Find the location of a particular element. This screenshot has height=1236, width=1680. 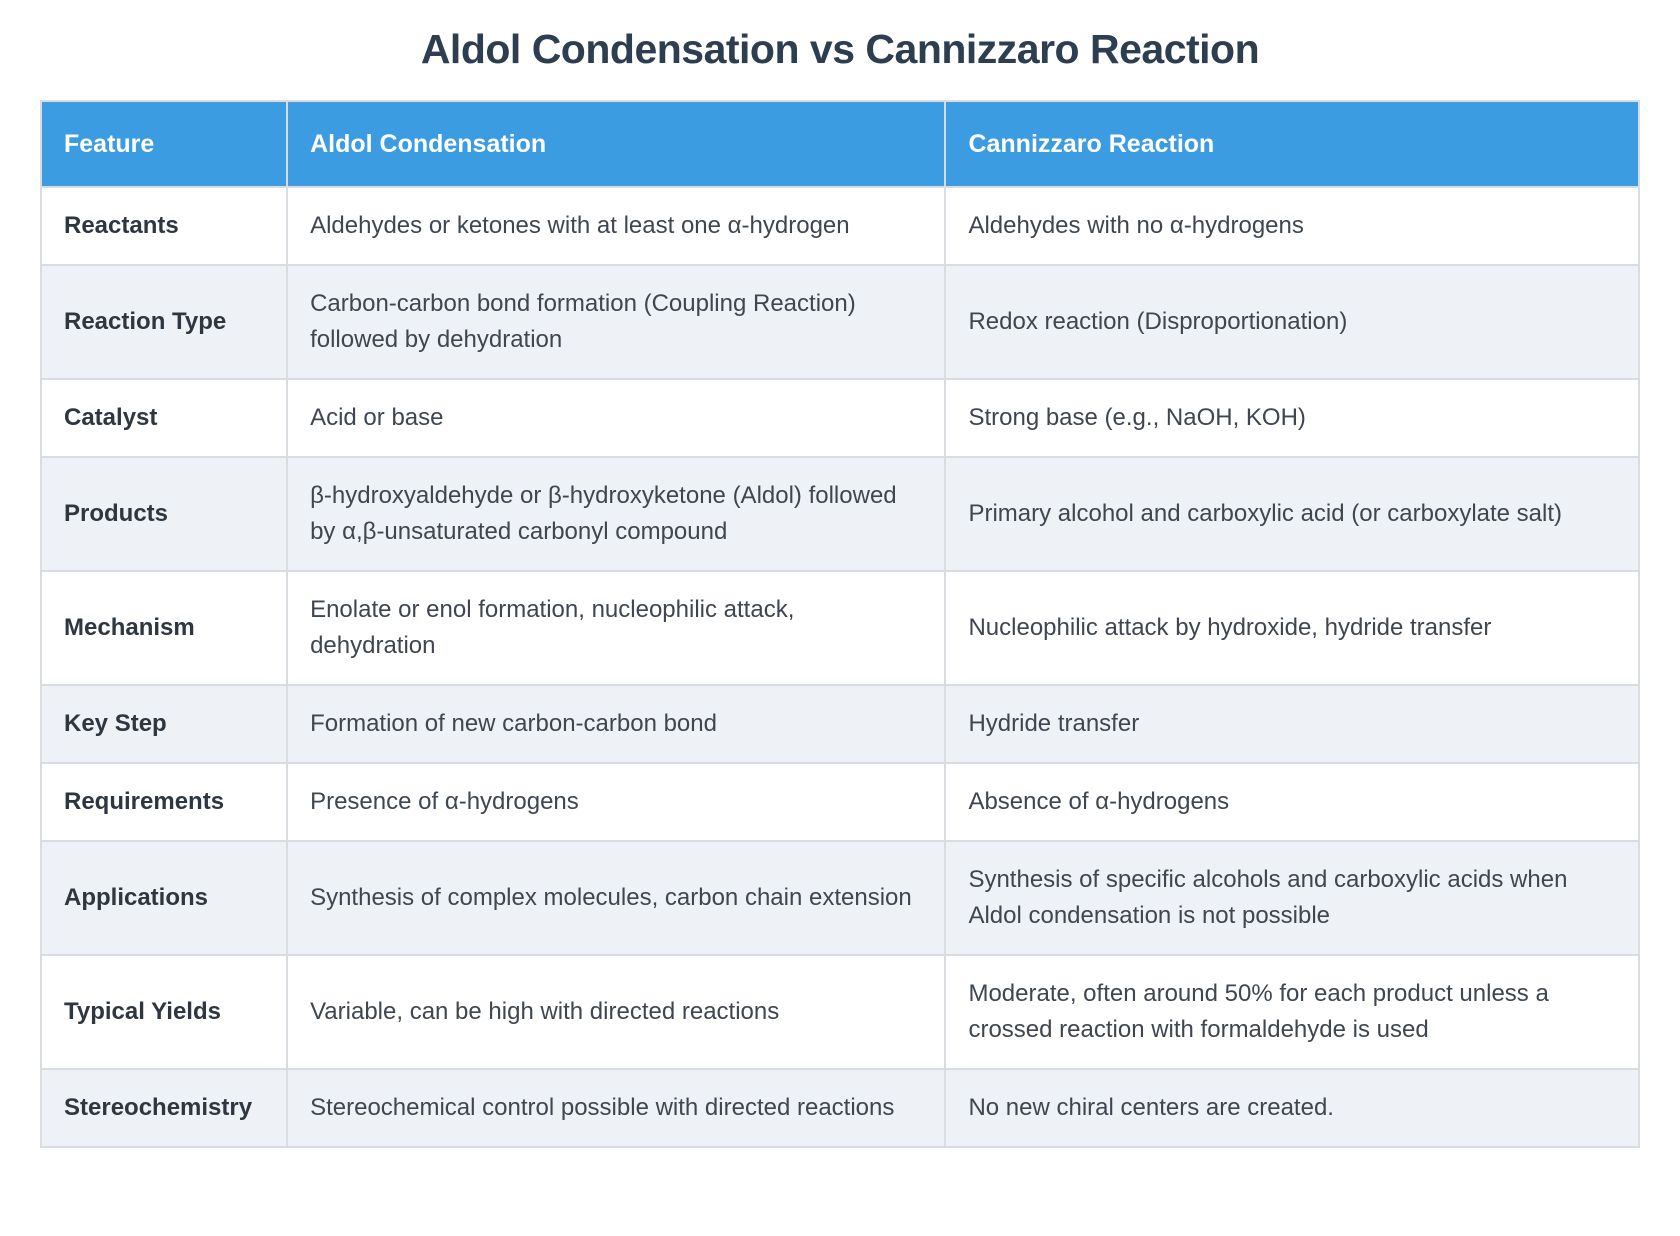

cannizzaro-value: Hydride transfer is located at coordinates (1292, 724).